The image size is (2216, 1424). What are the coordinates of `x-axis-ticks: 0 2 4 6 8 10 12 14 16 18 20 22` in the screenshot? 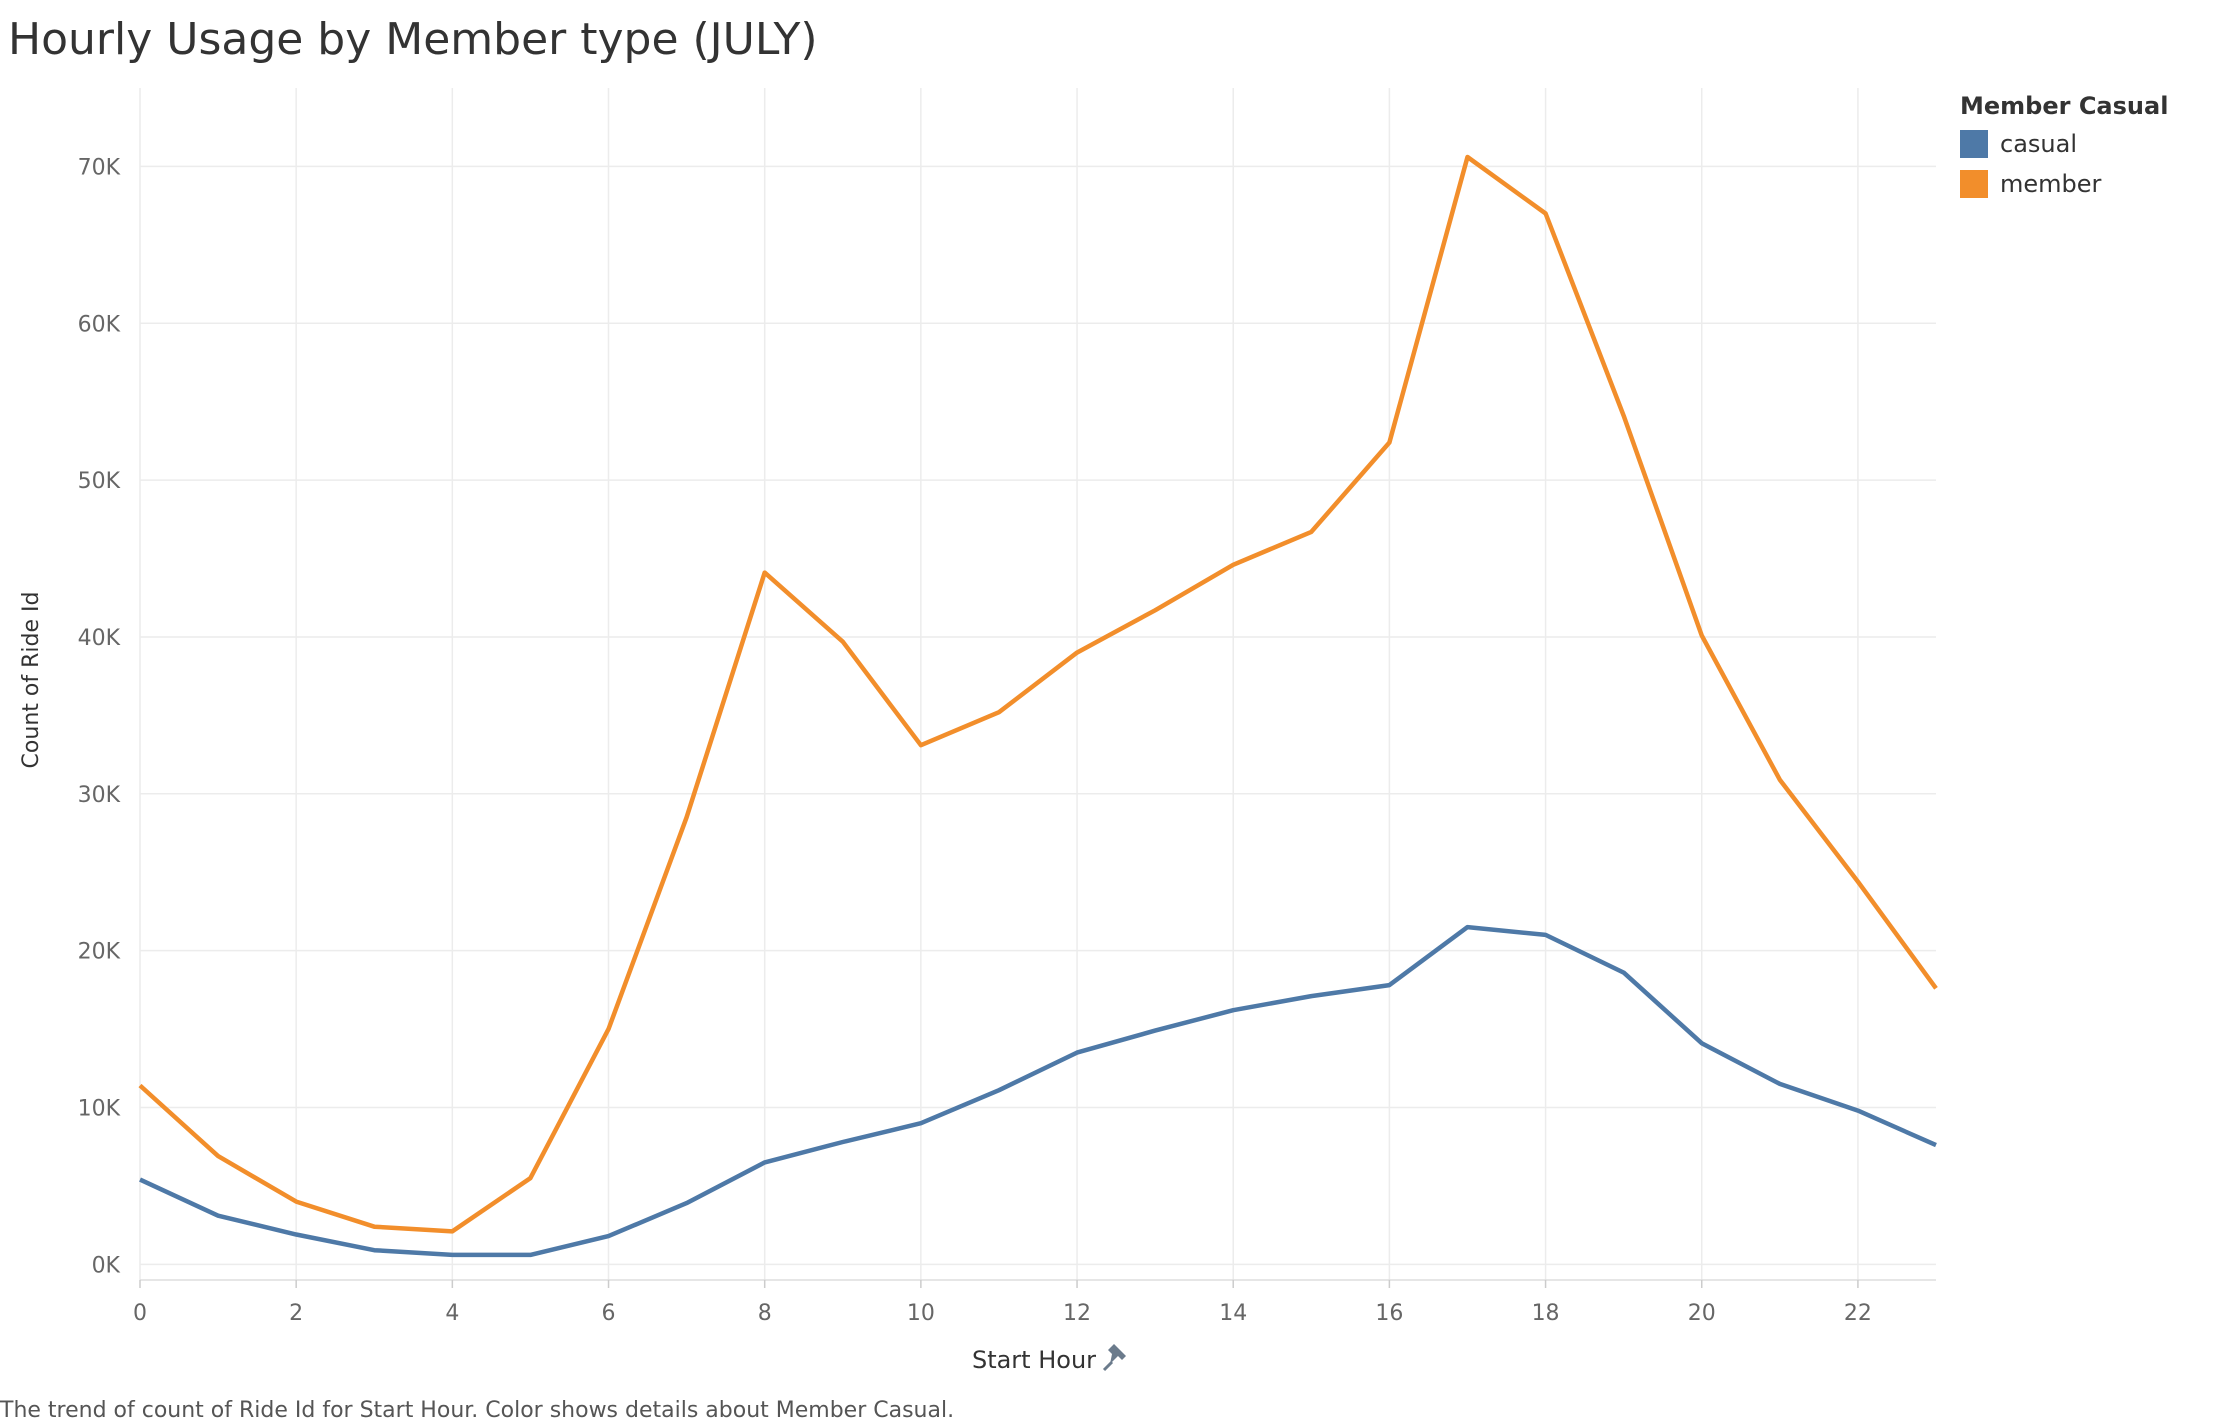 It's located at (1002, 1303).